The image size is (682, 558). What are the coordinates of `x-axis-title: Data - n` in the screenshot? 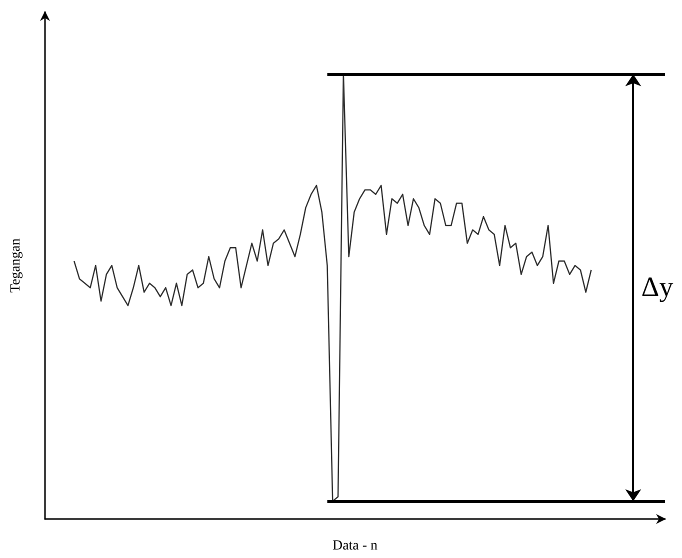 It's located at (355, 546).